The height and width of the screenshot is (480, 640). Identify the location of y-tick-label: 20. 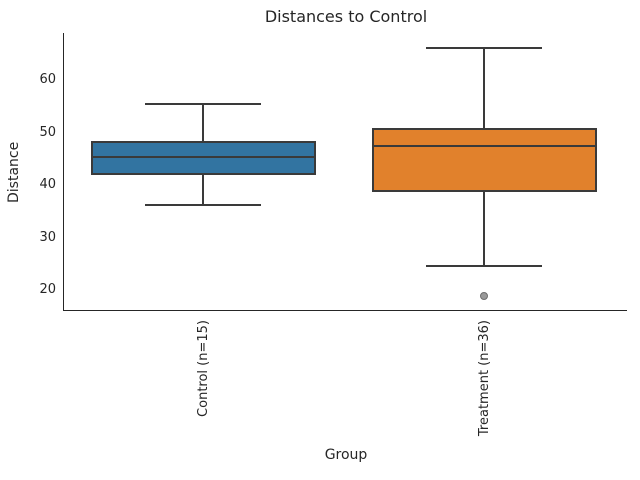
(47, 290).